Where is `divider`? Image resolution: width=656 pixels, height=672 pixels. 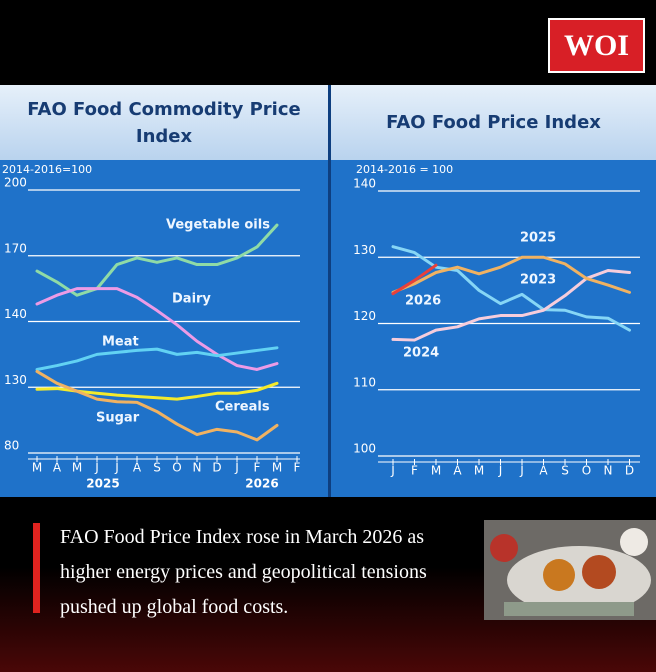 divider is located at coordinates (329, 291).